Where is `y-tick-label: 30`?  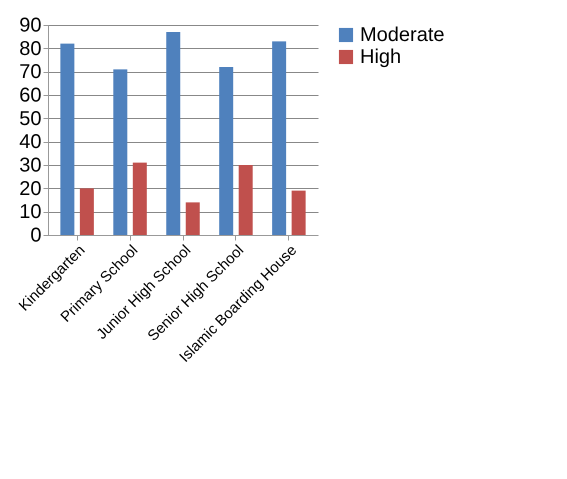
y-tick-label: 30 is located at coordinates (30, 165).